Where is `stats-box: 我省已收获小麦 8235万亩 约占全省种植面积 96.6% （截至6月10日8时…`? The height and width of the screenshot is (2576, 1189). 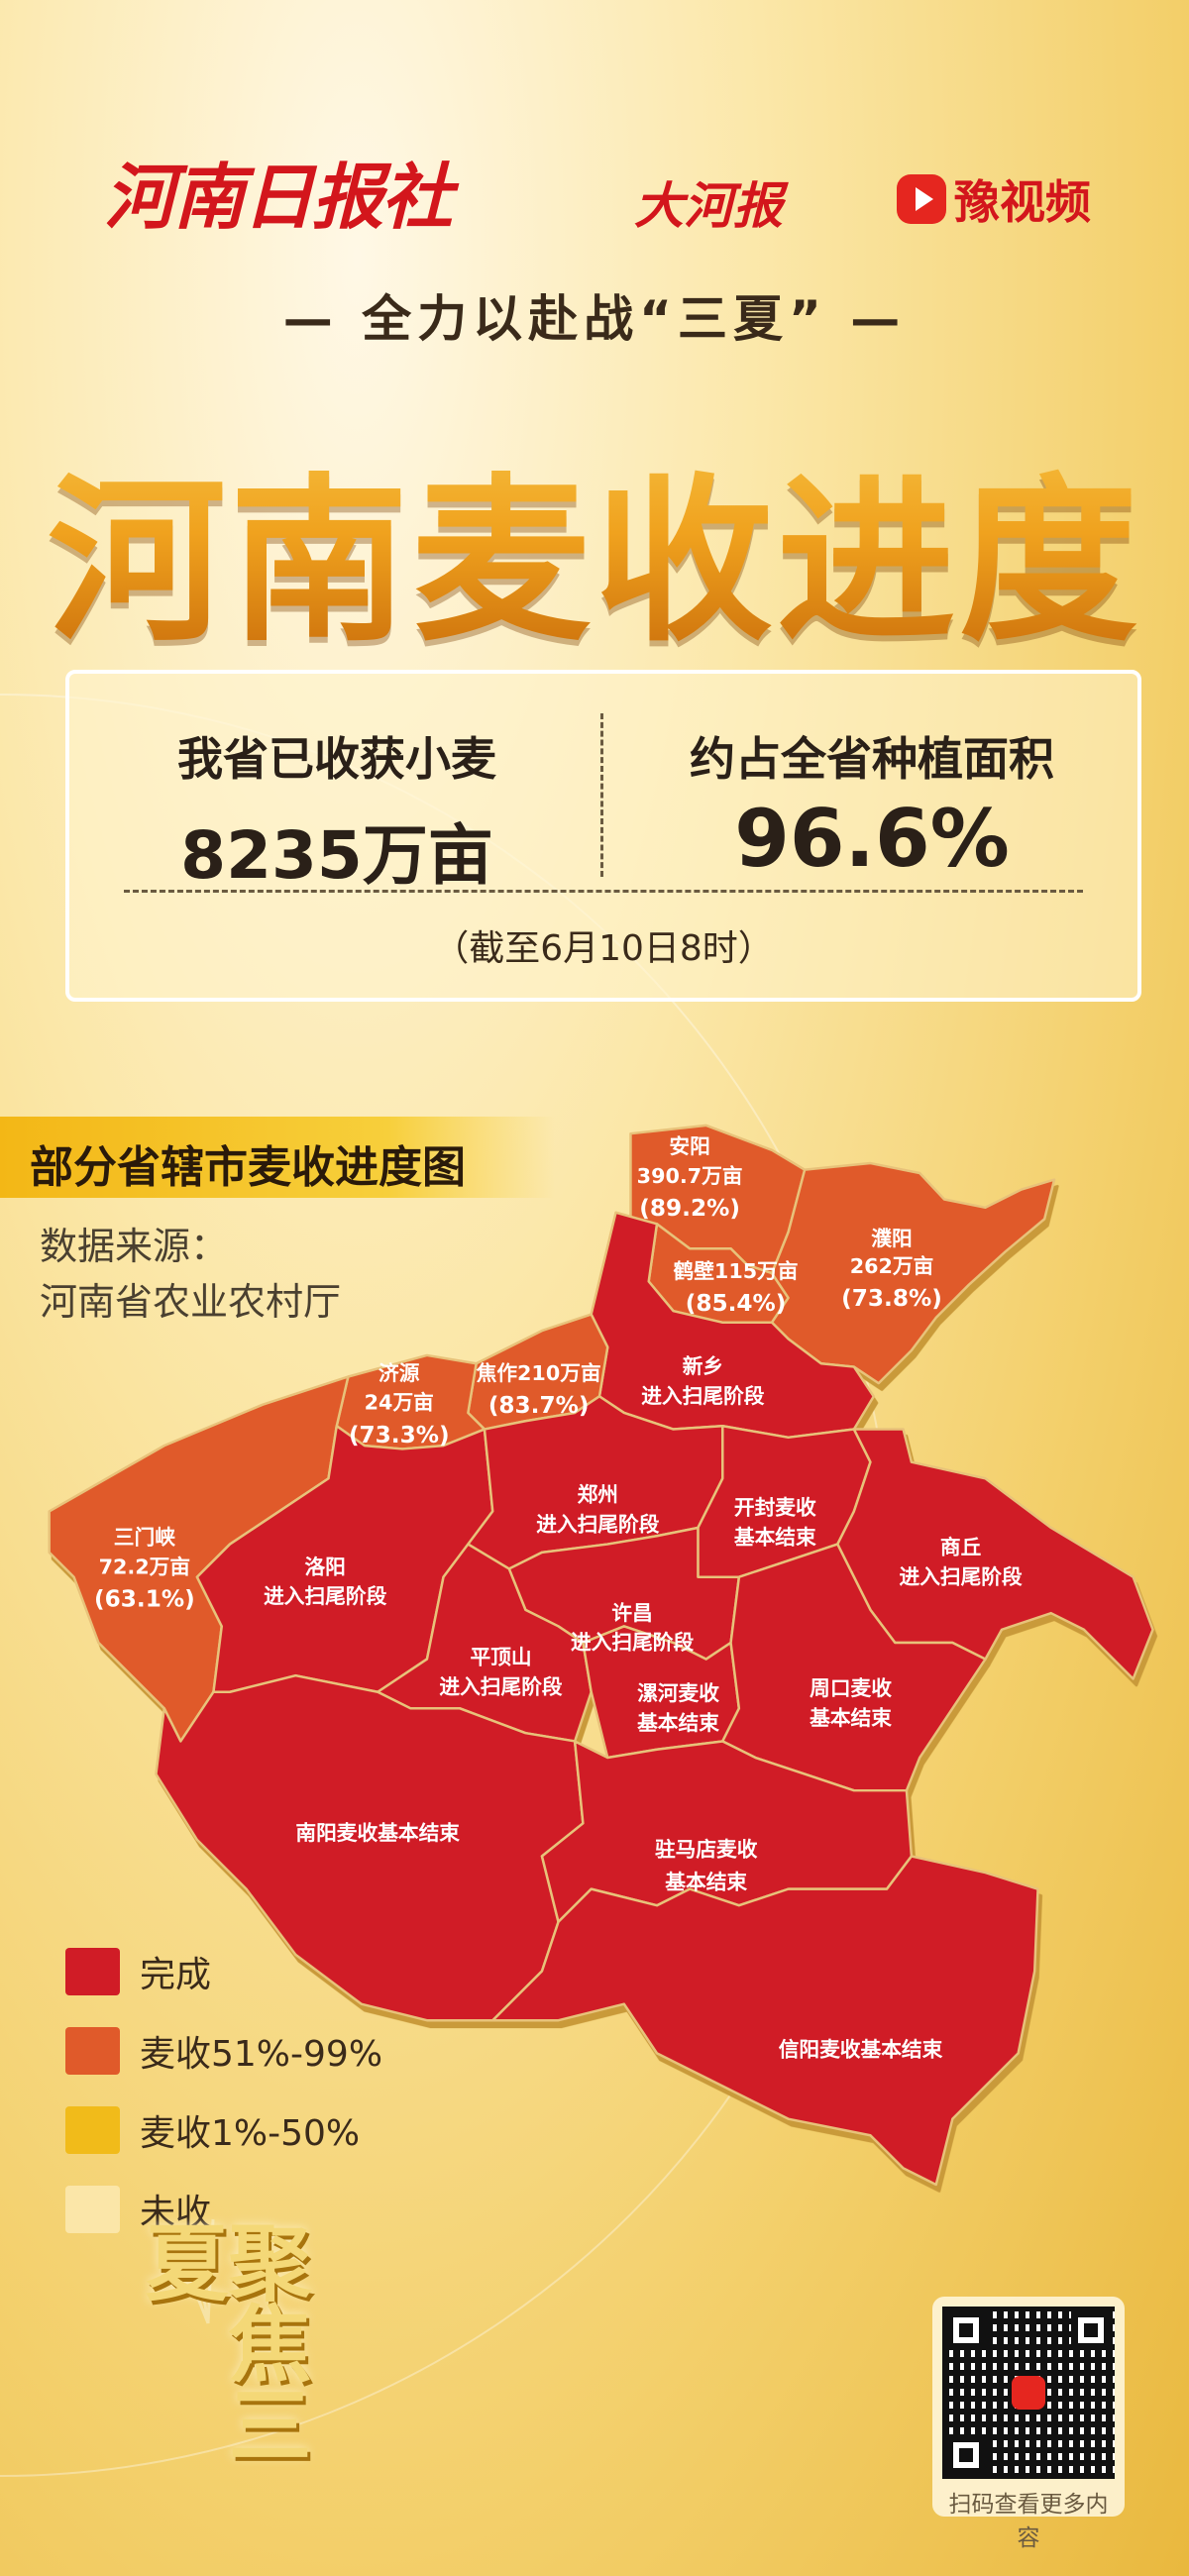
stats-box: 我省已收获小麦 8235万亩 约占全省种植面积 96.6% （截至6月10日8时… is located at coordinates (603, 836).